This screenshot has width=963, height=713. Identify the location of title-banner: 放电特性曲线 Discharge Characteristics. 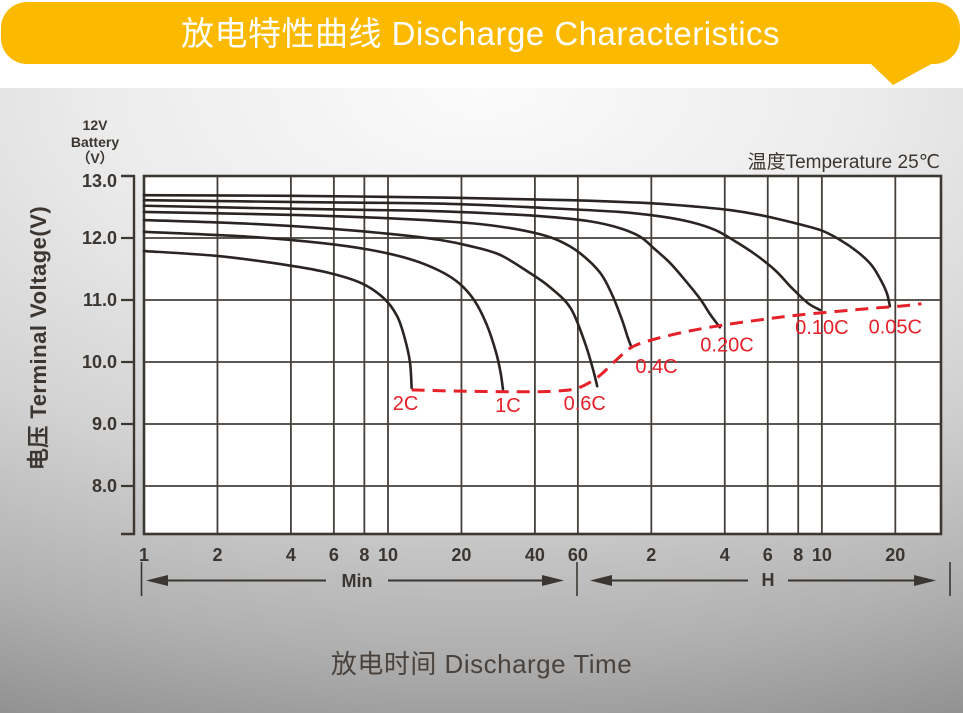
(480, 33).